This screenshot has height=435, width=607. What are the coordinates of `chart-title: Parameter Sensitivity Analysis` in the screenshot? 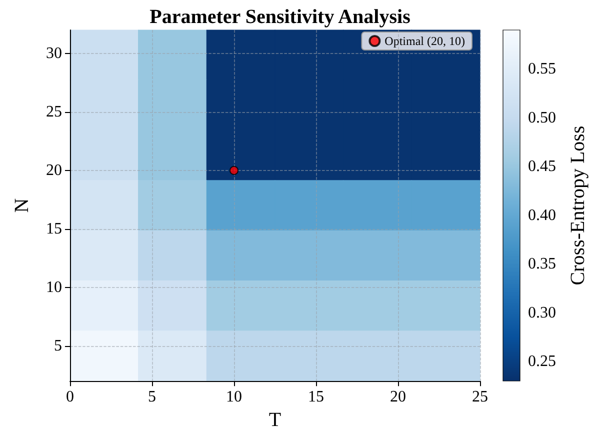 It's located at (280, 17).